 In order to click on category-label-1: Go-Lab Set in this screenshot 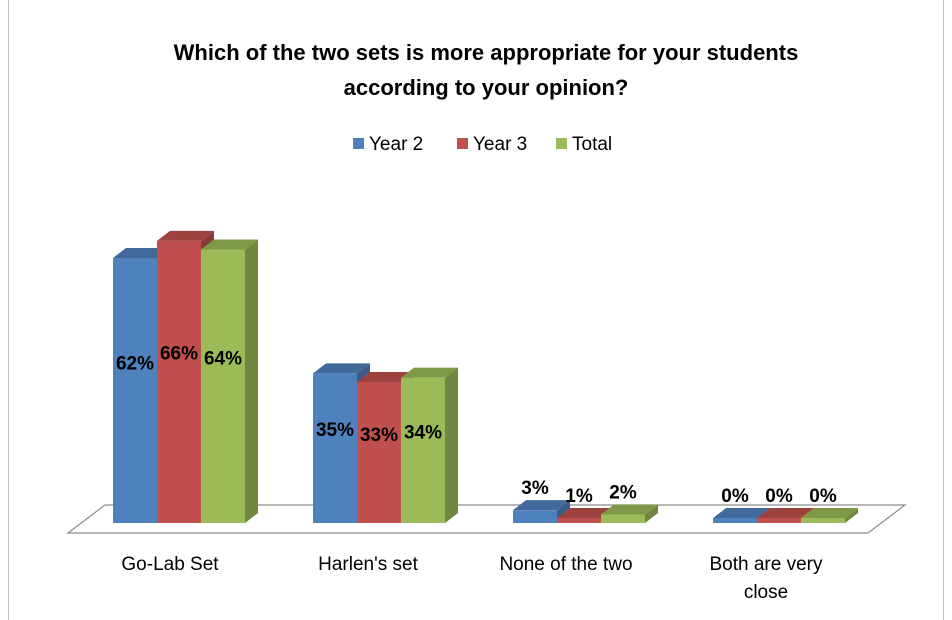, I will do `click(170, 564)`.